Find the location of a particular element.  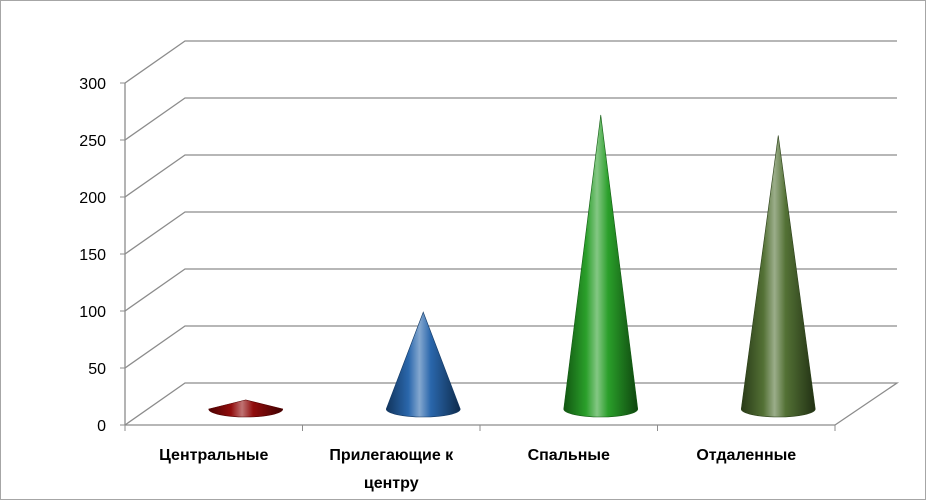

y-tick-label: 300 is located at coordinates (92, 84).